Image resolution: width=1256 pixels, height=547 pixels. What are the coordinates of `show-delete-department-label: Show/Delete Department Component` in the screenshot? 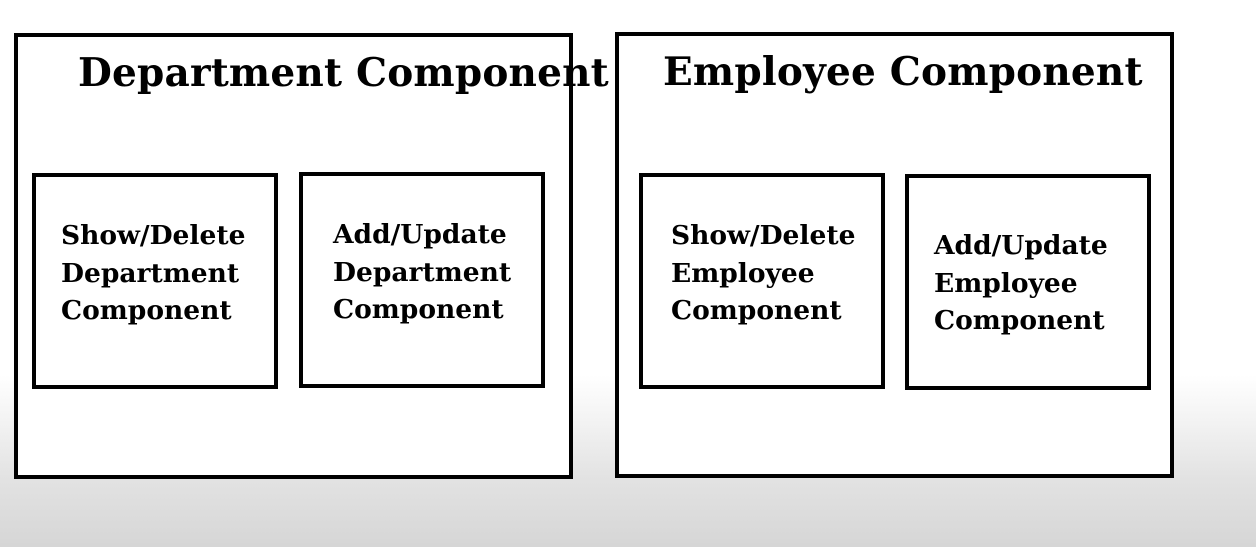 It's located at (153, 273).